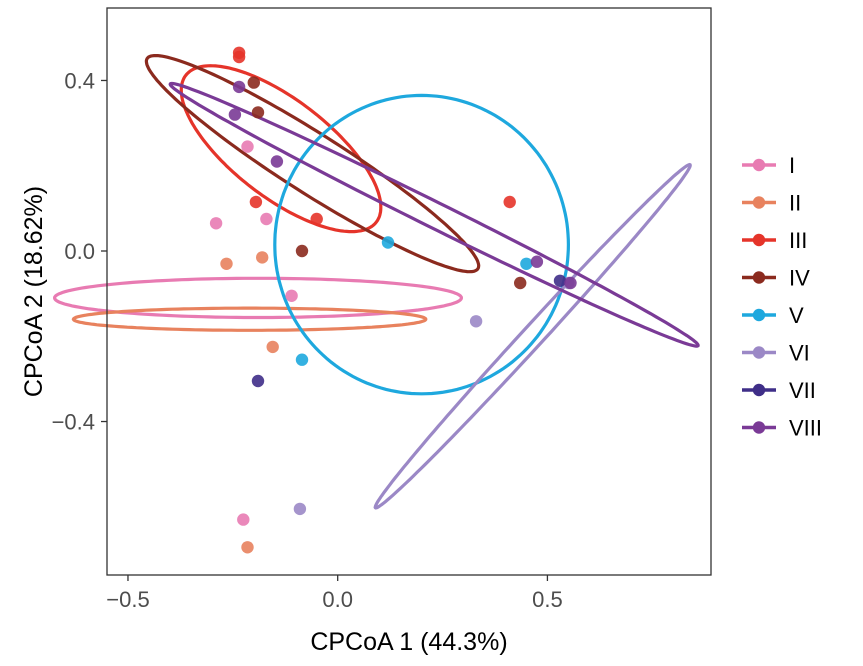  Describe the element at coordinates (799, 278) in the screenshot. I see `legend-label: IV` at that location.